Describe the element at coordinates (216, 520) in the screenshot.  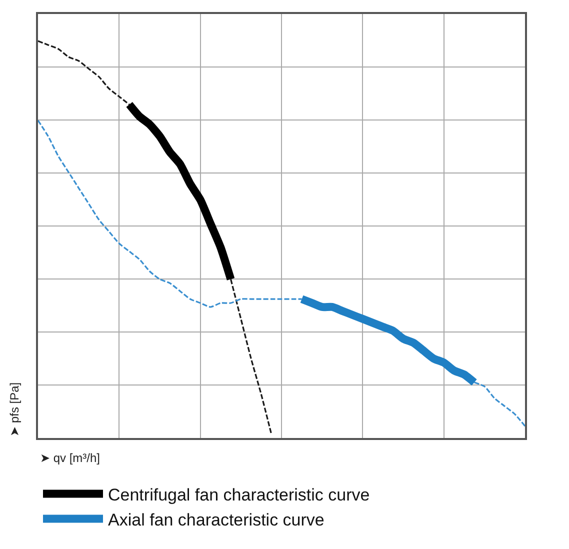
I see `legend-label: Axial fan characteristic curve` at that location.